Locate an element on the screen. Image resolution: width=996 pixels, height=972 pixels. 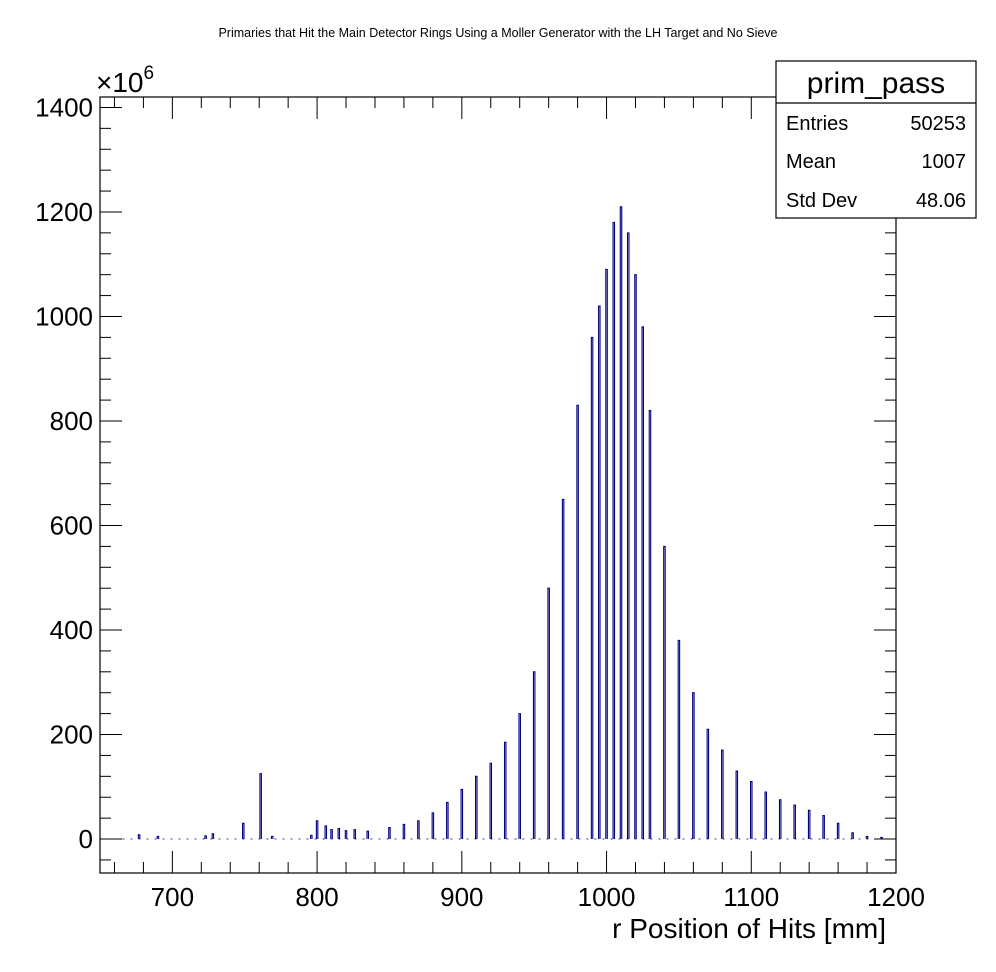
y-tick-label: 1400 is located at coordinates (64, 107).